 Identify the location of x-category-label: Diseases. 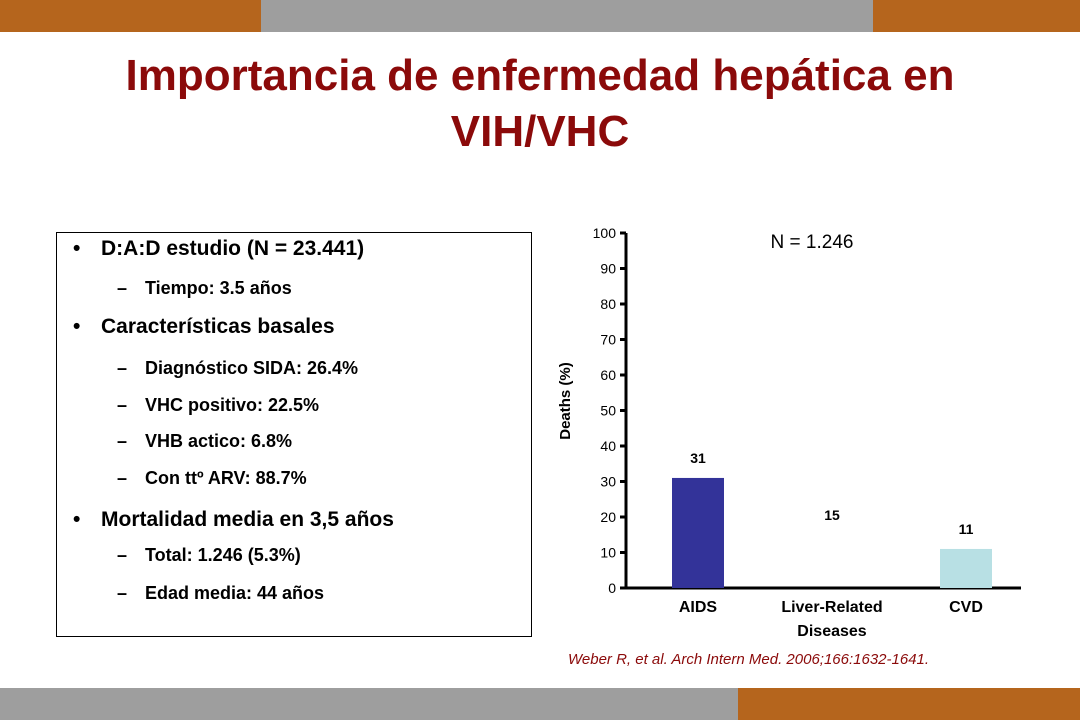
(831, 631).